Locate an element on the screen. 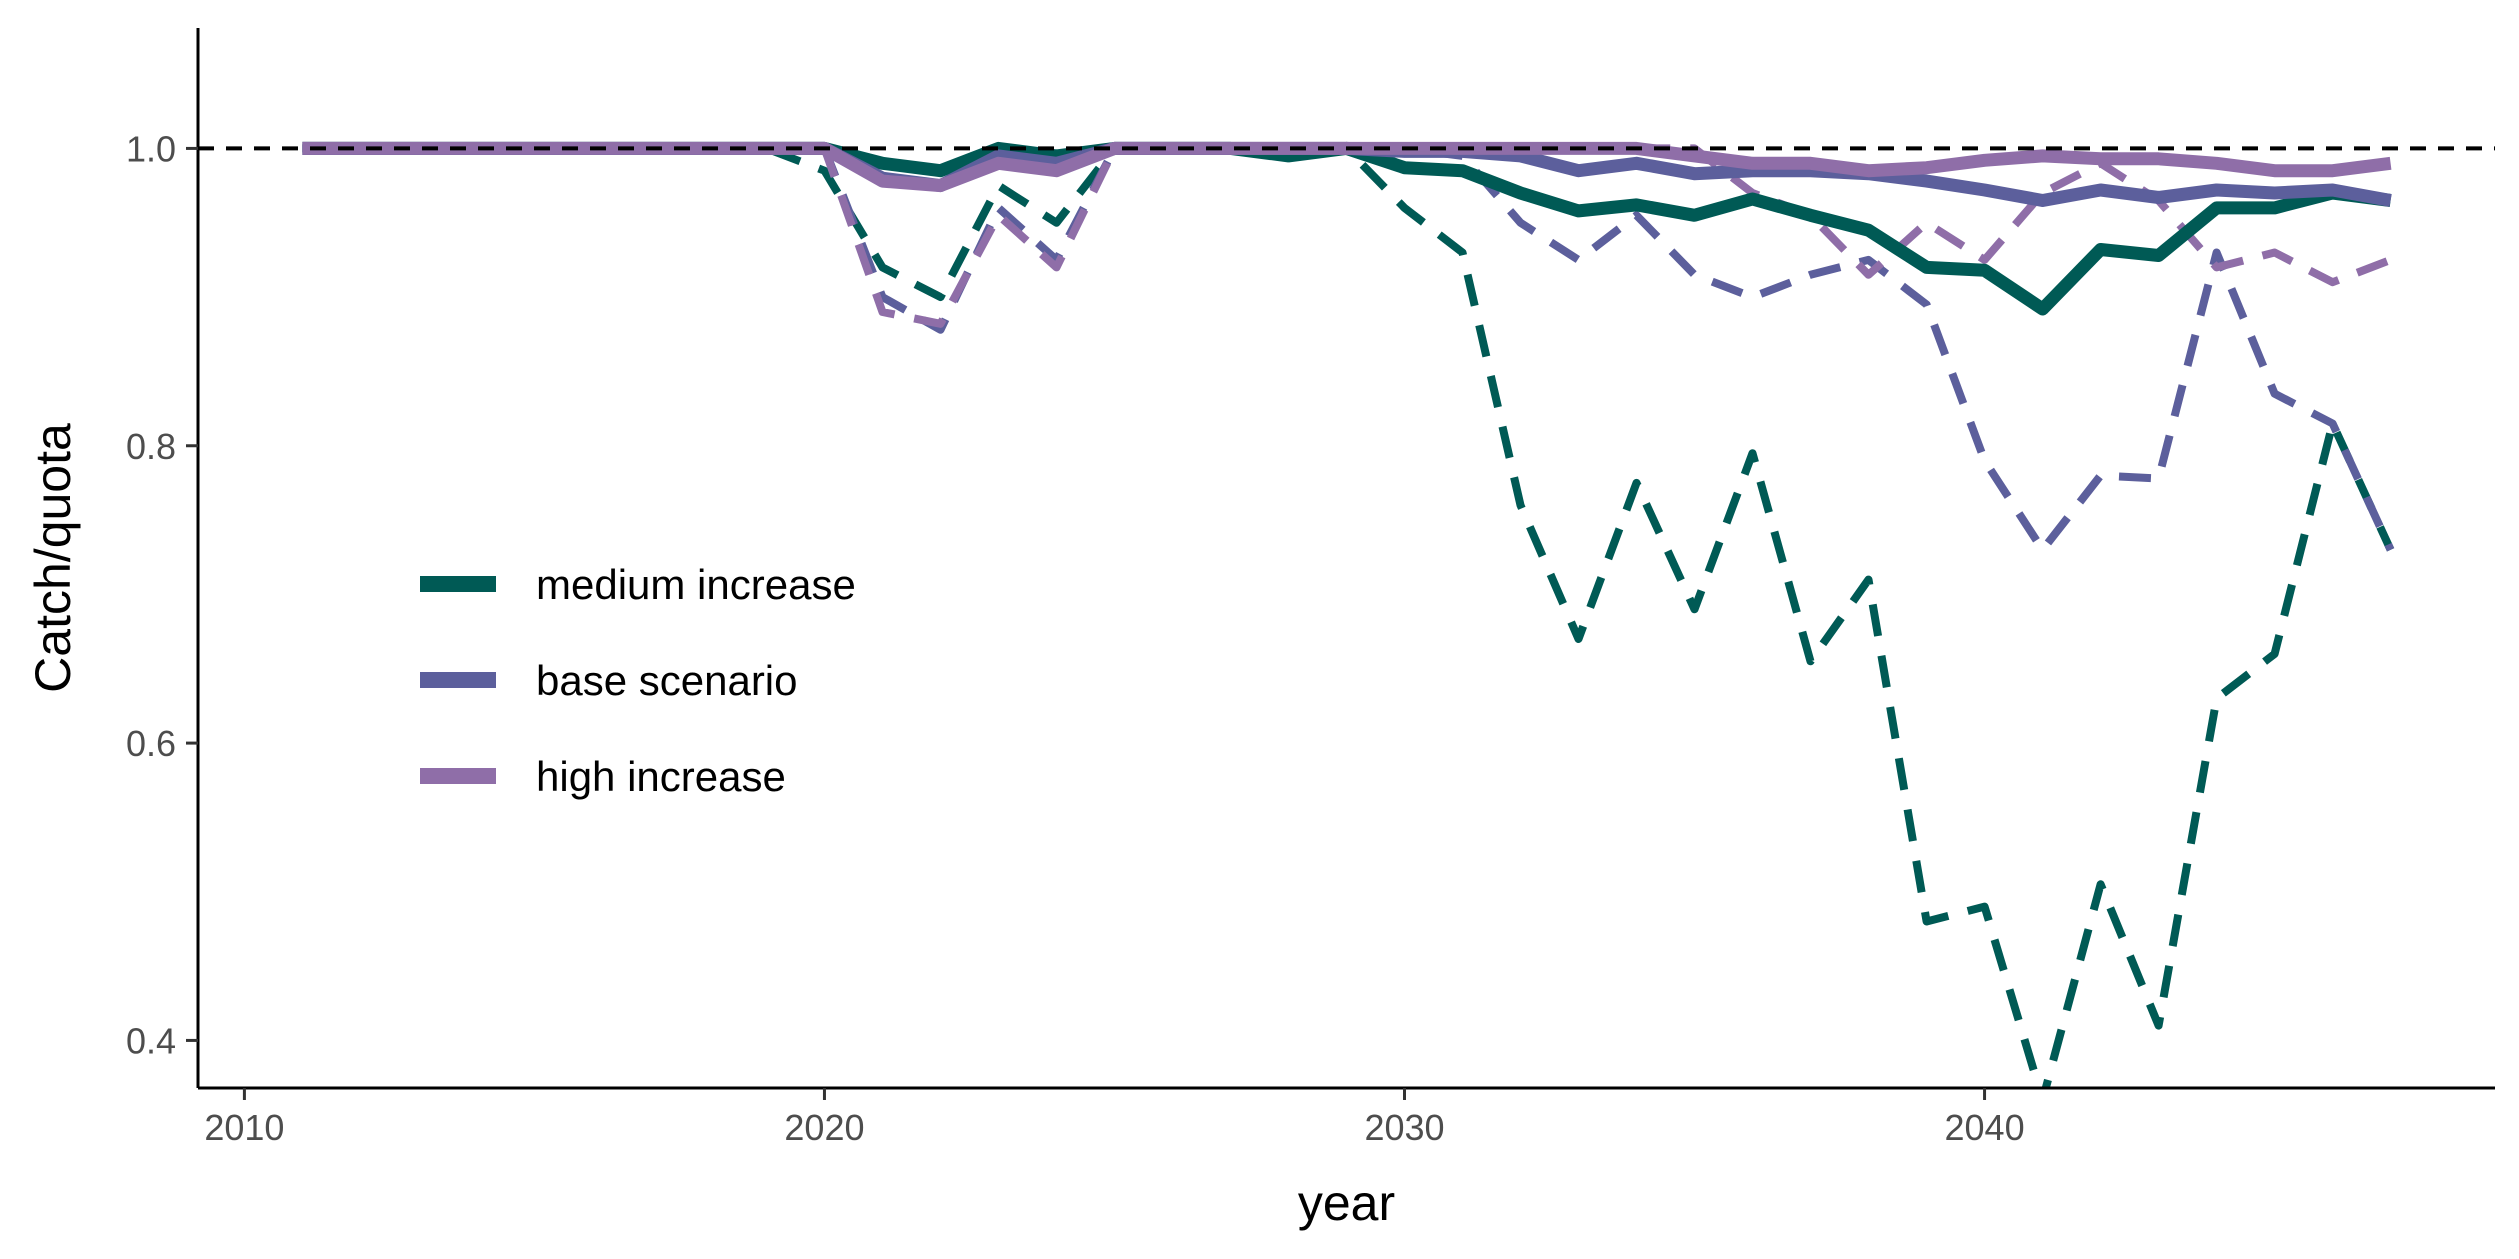  legend-label-high-increase: high increase is located at coordinates (661, 776).